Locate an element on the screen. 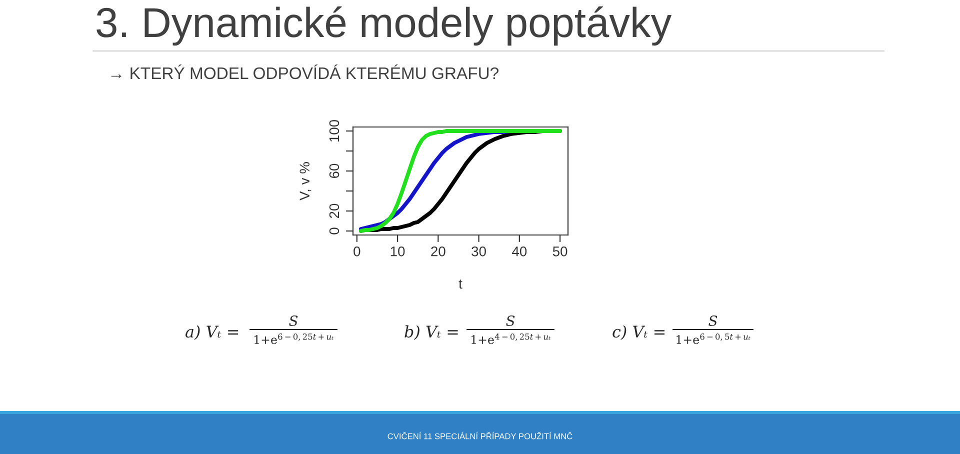 Image resolution: width=960 pixels, height=454 pixels. x-axis-title: t is located at coordinates (460, 284).